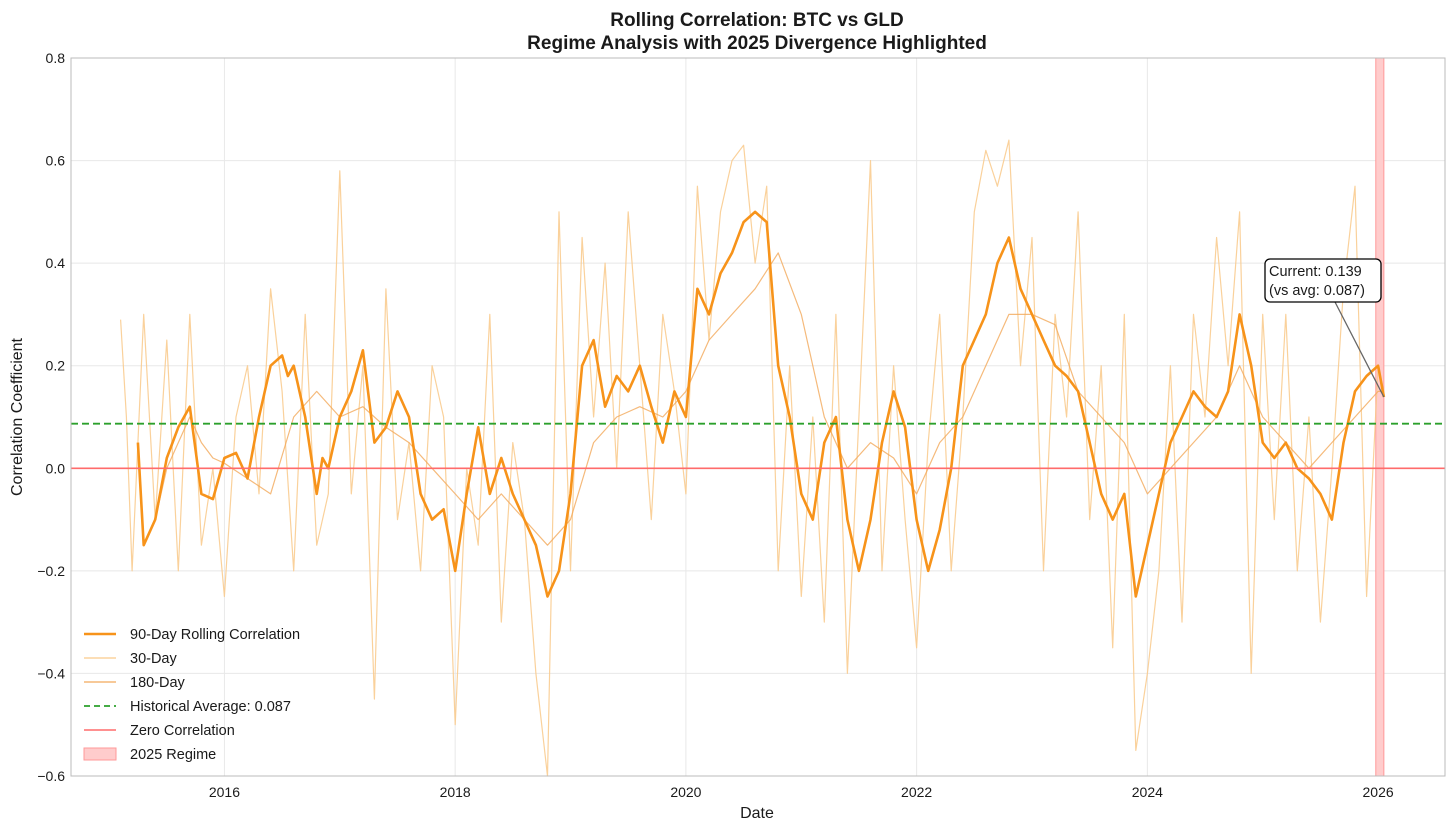 Image resolution: width=1456 pixels, height=837 pixels. What do you see at coordinates (153, 659) in the screenshot?
I see `legend-label: 30-Day` at bounding box center [153, 659].